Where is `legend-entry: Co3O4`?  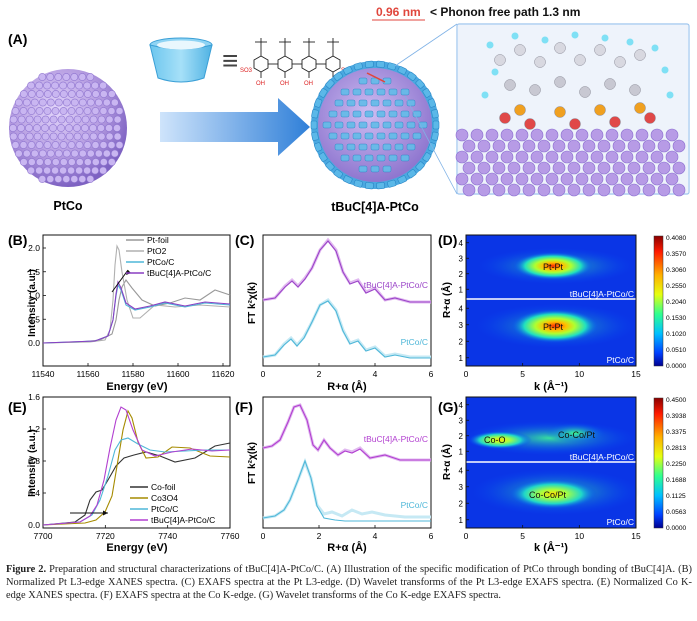
legend-entry: Co3O4 is located at coordinates (164, 498).